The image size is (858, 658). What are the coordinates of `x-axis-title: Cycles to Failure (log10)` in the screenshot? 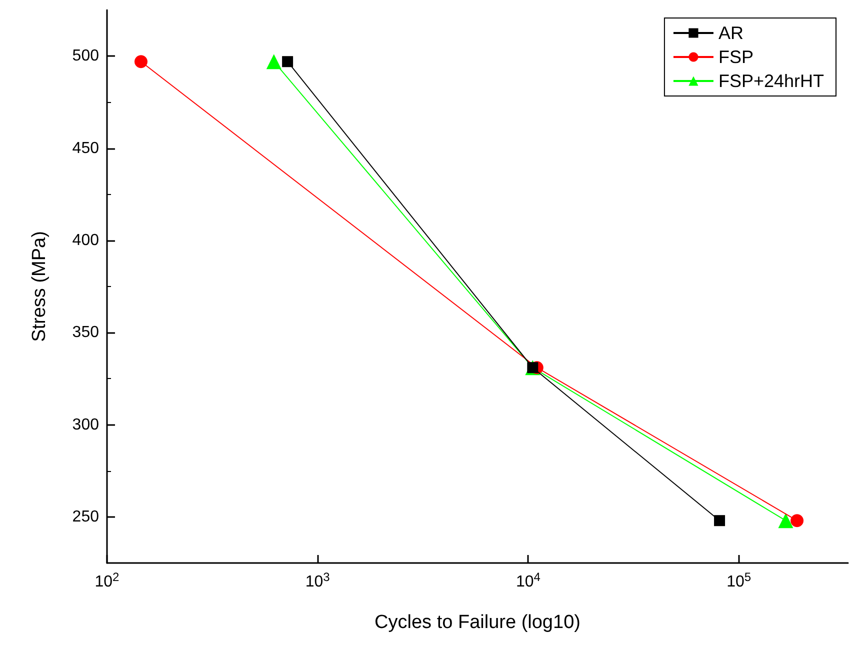 It's located at (477, 622).